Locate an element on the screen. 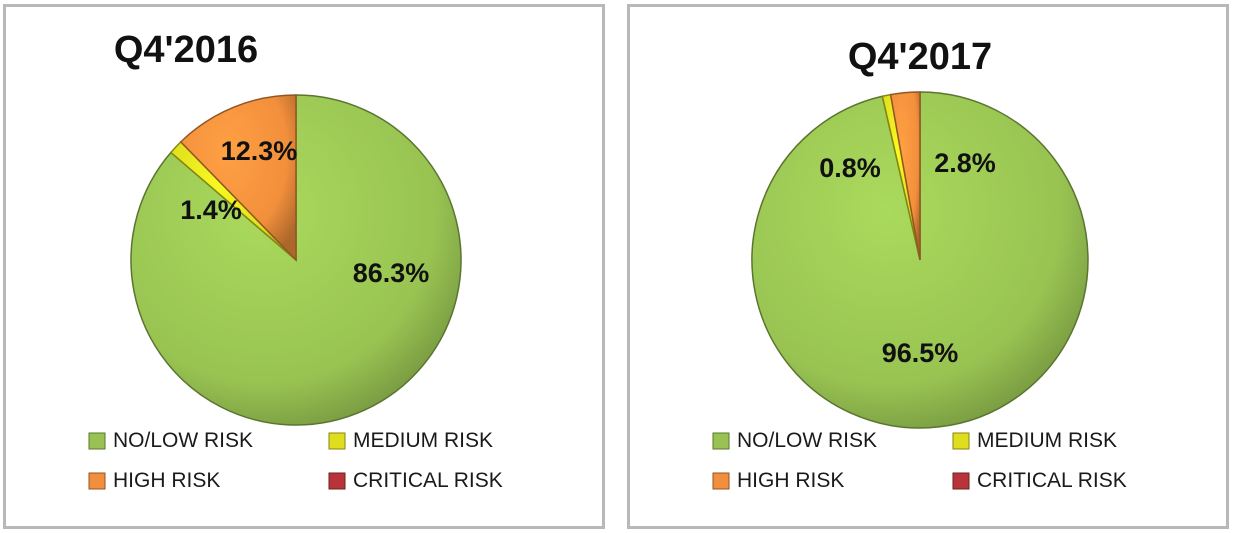  chart-title: Q4'2016 is located at coordinates (186, 50).